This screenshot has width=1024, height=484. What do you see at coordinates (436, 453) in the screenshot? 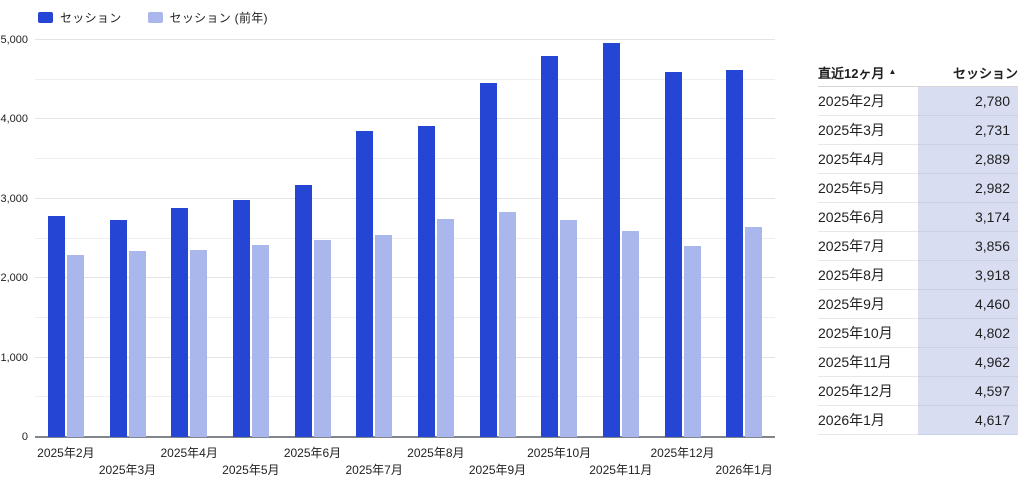
I see `x-axis-label-2025年8月: 2025年8月` at bounding box center [436, 453].